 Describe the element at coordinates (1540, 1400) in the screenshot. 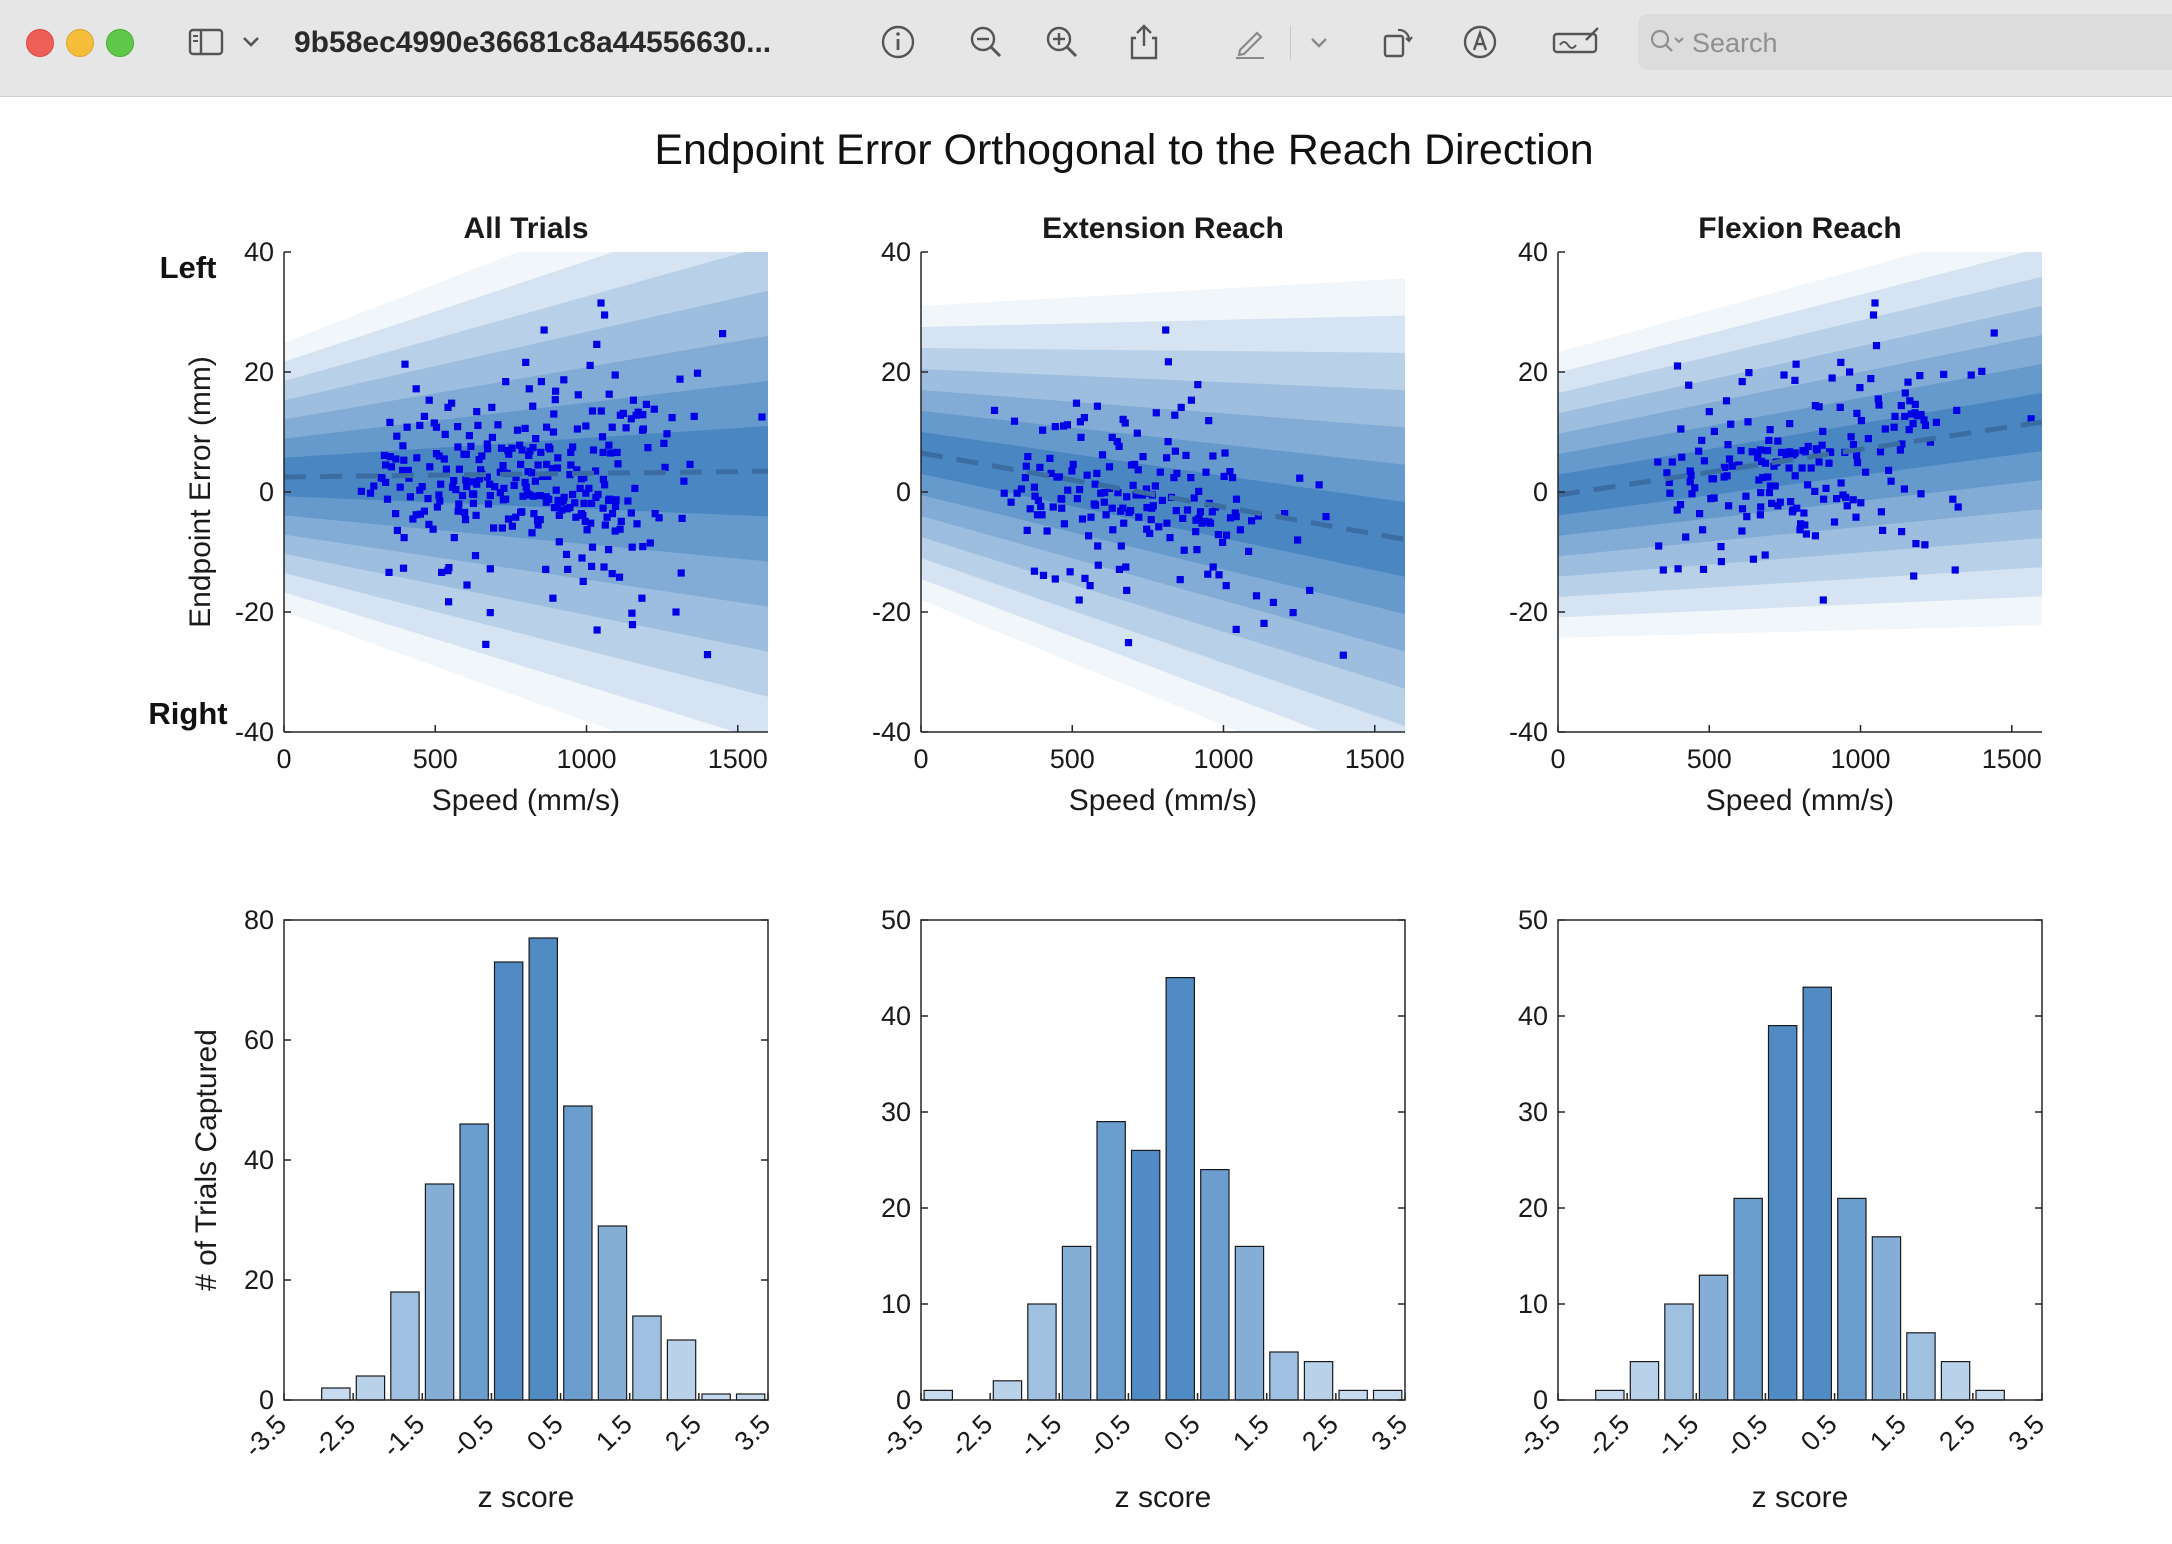

I see `y-tick-label: 0` at that location.